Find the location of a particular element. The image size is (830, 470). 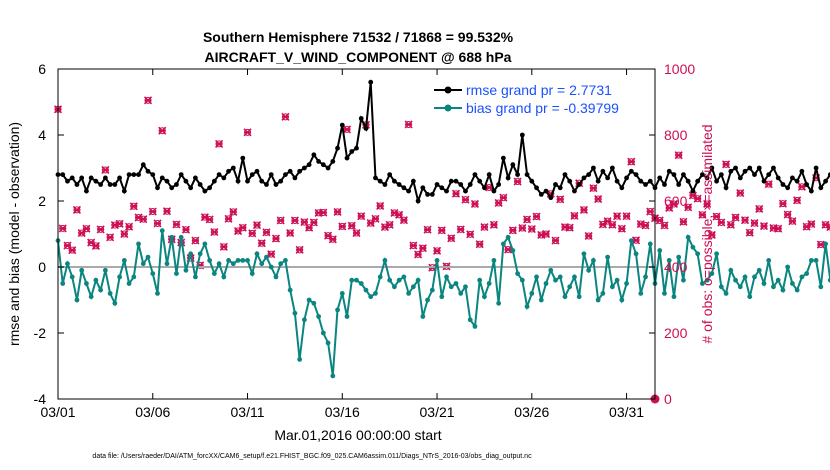

y-tick-label: -4 is located at coordinates (40, 399).